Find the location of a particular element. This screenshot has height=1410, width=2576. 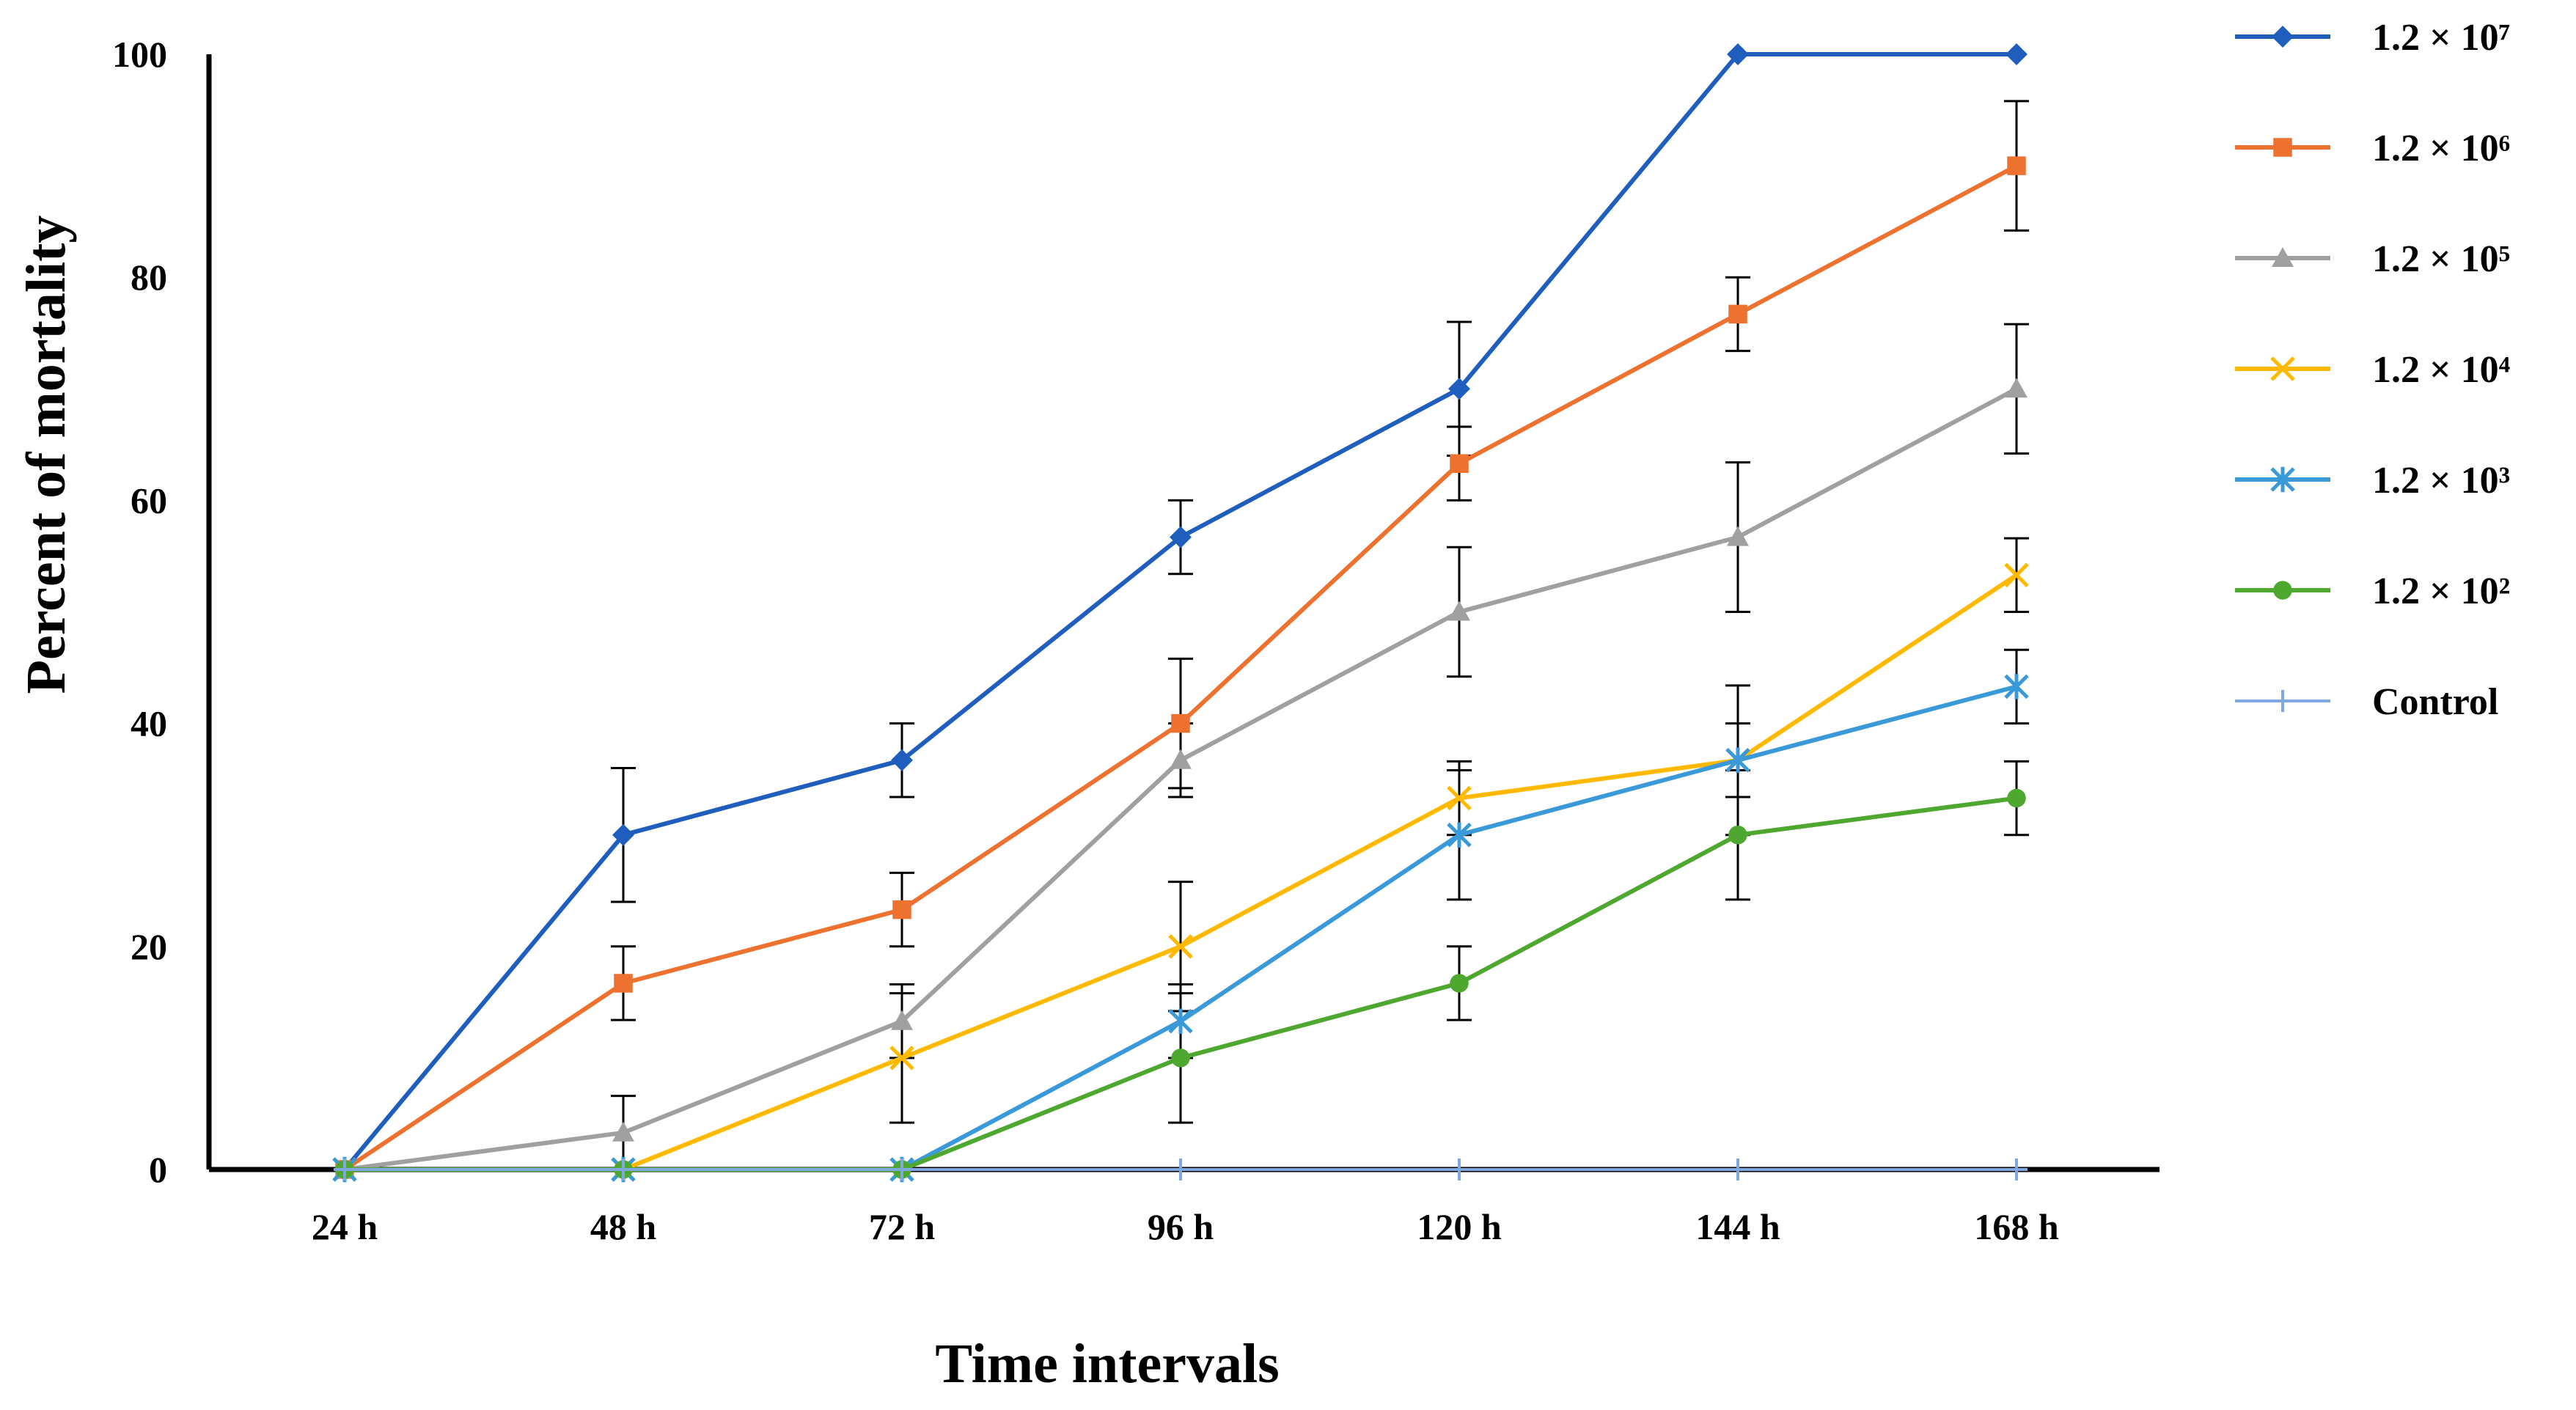

legend-label: 1.2 × 10⁷ is located at coordinates (2441, 38).